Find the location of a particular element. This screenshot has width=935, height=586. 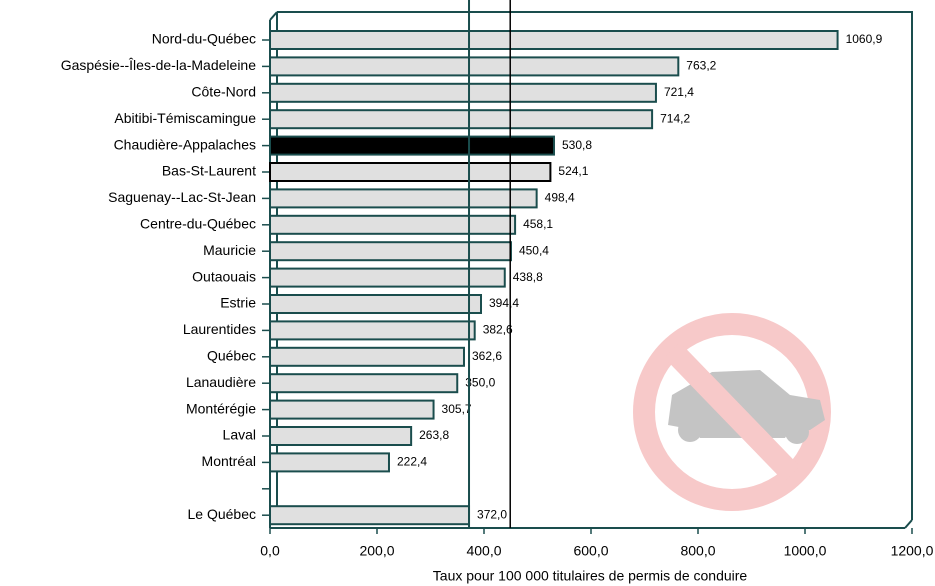

y-tick-label: Lanaudière is located at coordinates (221, 382).